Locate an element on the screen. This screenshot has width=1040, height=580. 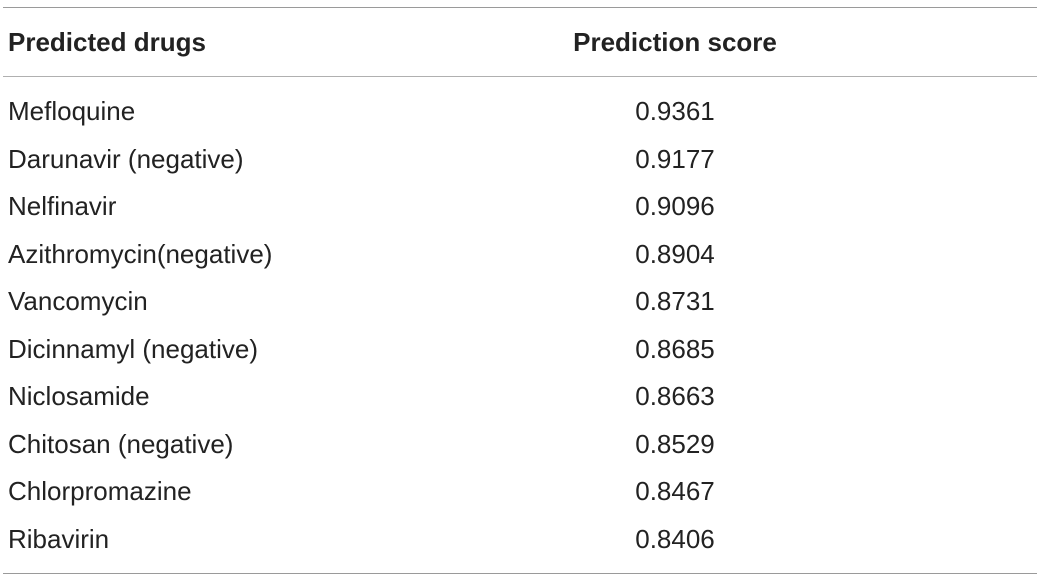
score-cell: 0.8663 is located at coordinates (675, 396).